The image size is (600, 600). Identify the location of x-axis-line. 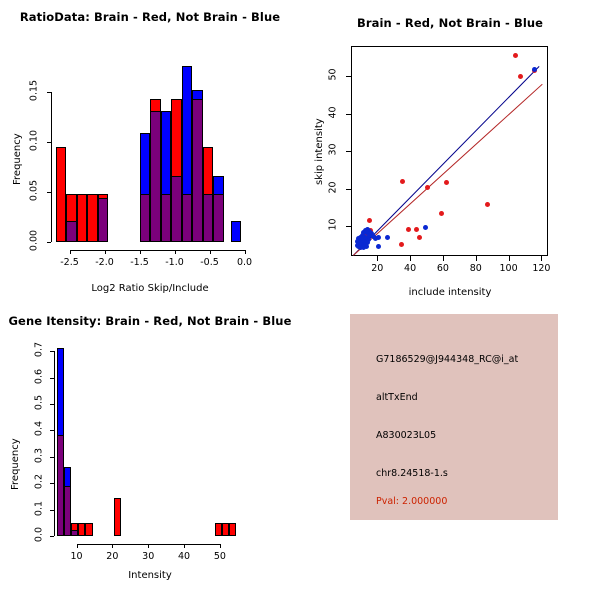
(148, 544).